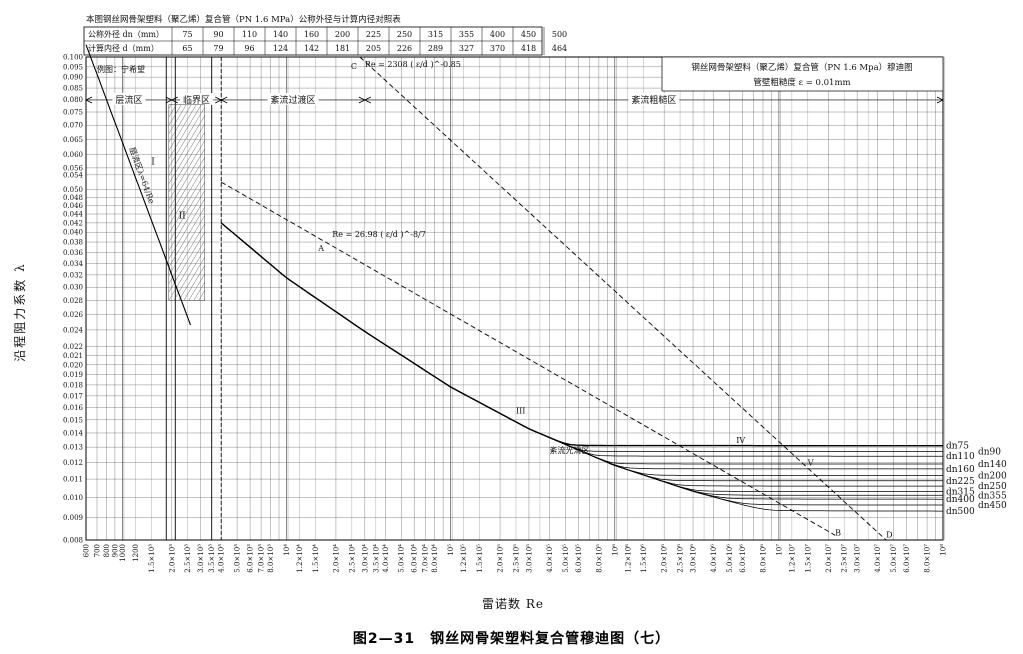 This screenshot has width=1023, height=654. I want to click on x-tick-label: 8.0×10⁷, so click(928, 558).